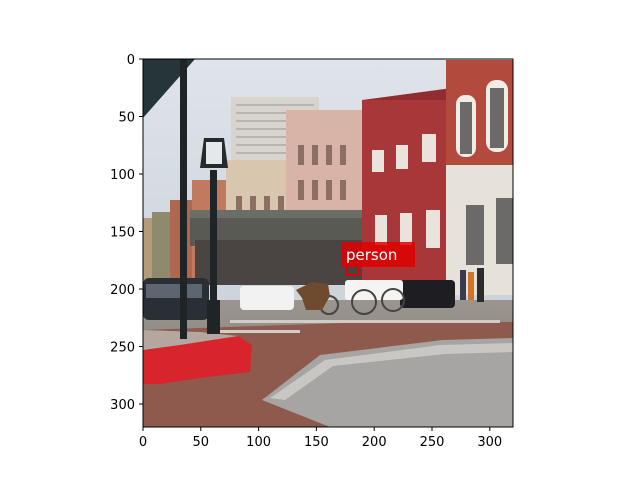 The height and width of the screenshot is (480, 640). I want to click on x-tick-label: 150, so click(316, 442).